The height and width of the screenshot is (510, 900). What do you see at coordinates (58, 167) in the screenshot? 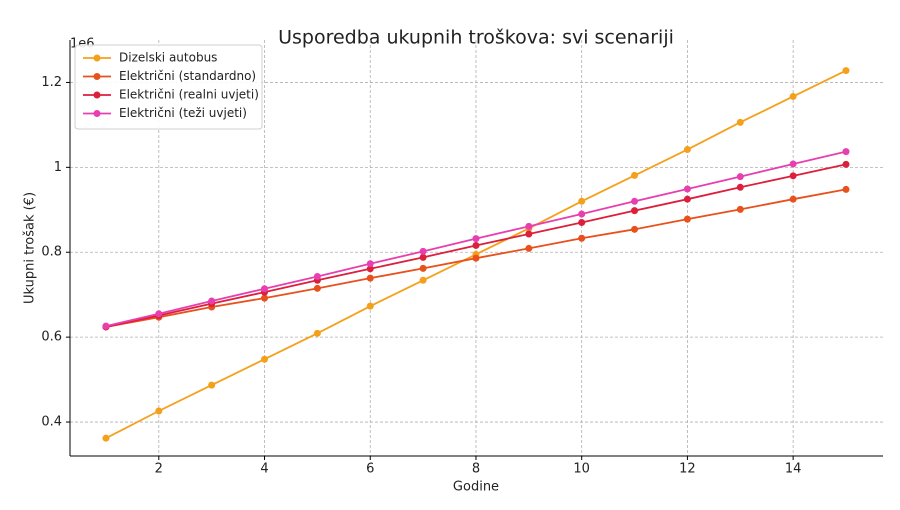
I see `y-tick-label: 1` at bounding box center [58, 167].